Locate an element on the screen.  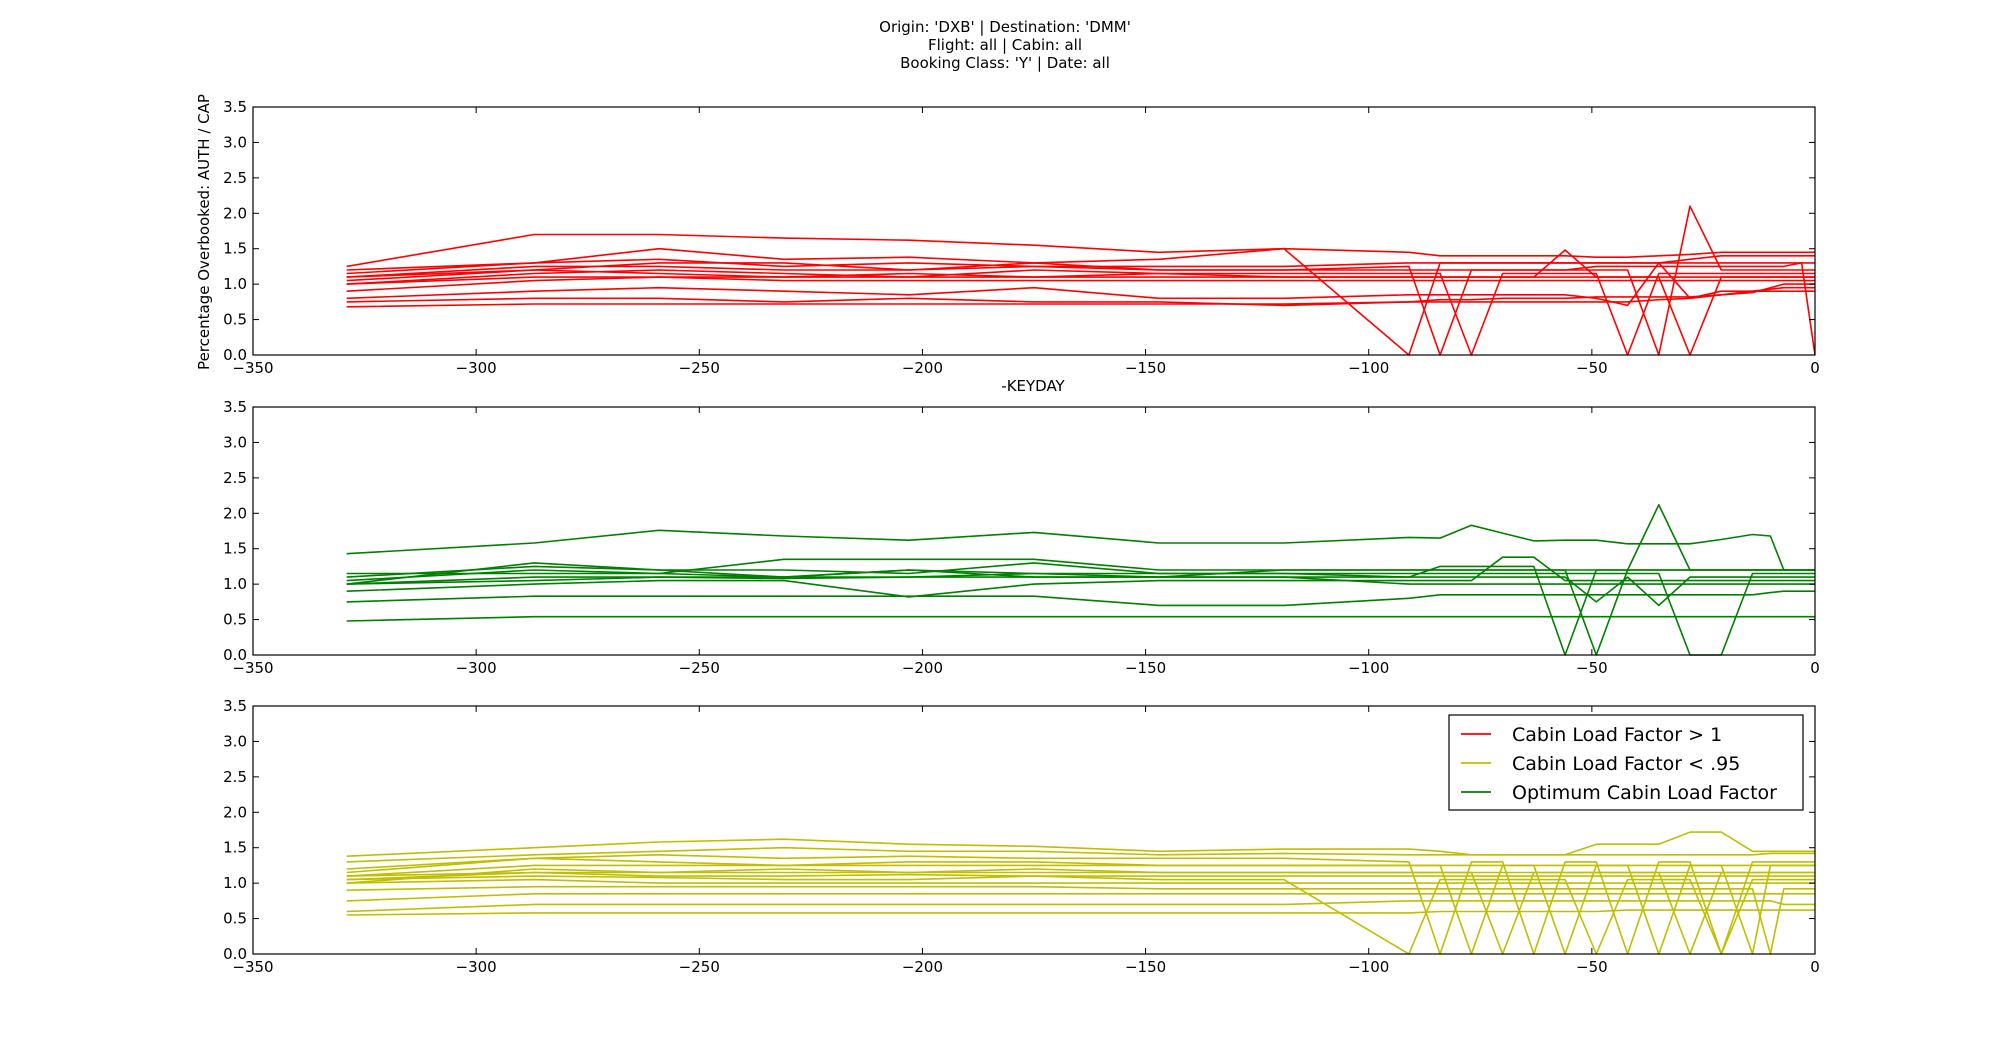
legend-label: Cabin Load Factor > 1 is located at coordinates (1617, 735).